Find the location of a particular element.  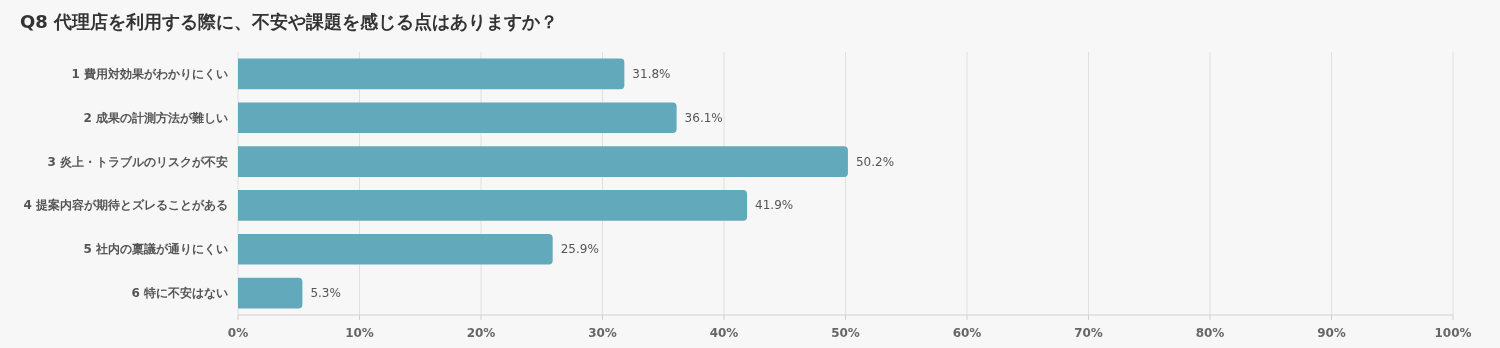

y-tick-label: 5 社内の稟議が通りにくい is located at coordinates (155, 249).